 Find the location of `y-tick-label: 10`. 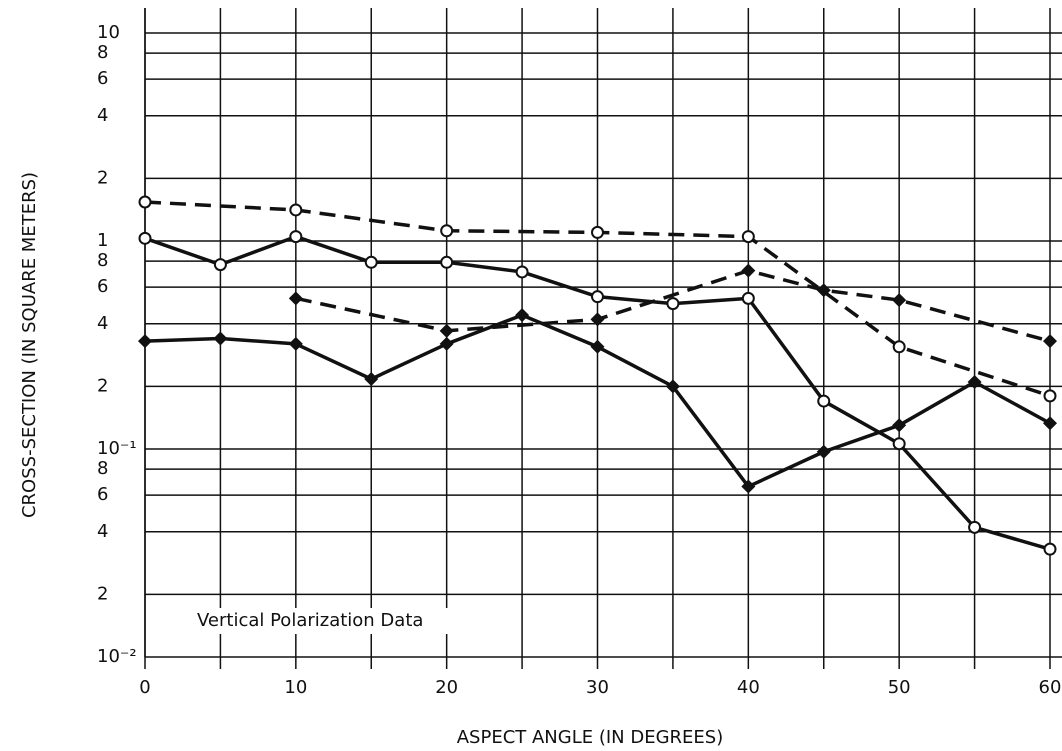

y-tick-label: 10 is located at coordinates (108, 32).